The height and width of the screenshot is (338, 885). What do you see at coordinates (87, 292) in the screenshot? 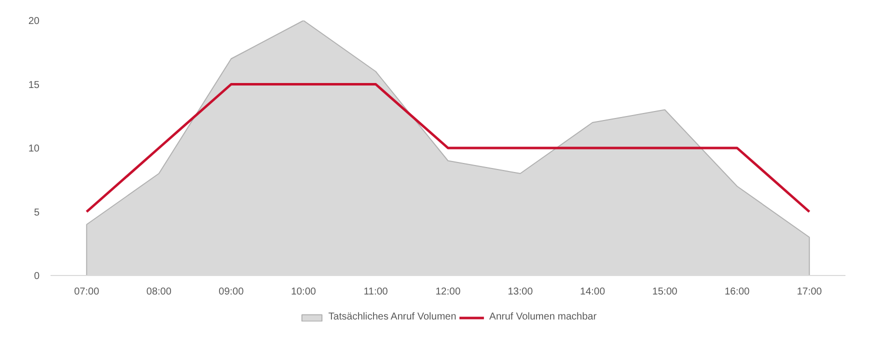
I see `x-tick-label: 07:00` at bounding box center [87, 292].